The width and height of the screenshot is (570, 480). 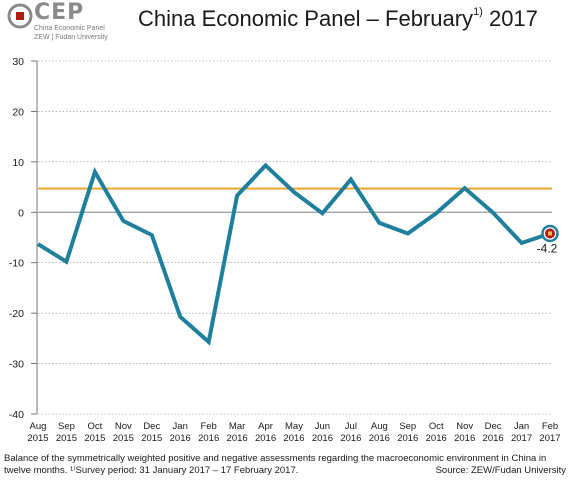 What do you see at coordinates (547, 248) in the screenshot?
I see `data-label-last: -4.2` at bounding box center [547, 248].